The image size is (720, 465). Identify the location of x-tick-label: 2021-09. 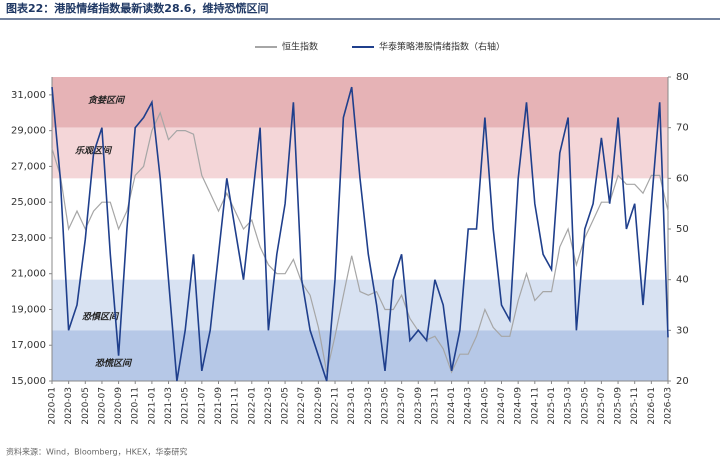
(219, 406).